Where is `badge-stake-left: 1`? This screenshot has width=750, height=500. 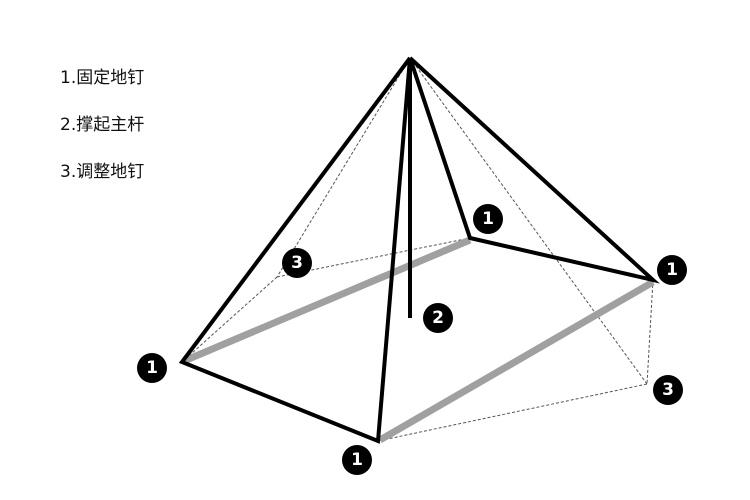
badge-stake-left: 1 is located at coordinates (152, 368).